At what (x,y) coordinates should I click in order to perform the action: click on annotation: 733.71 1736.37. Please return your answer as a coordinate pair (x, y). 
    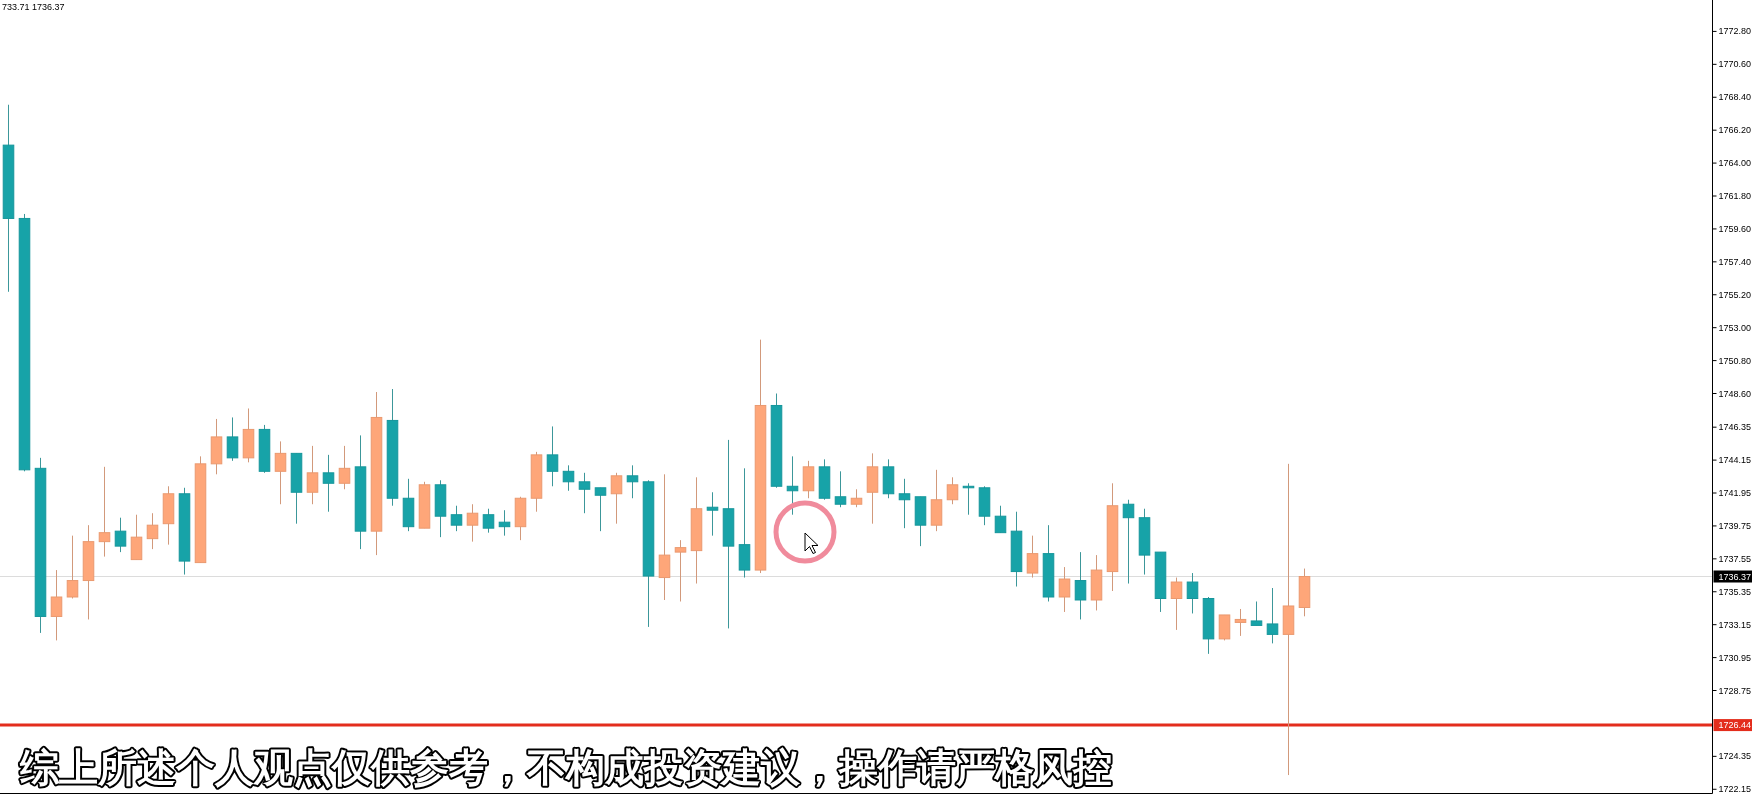
    Looking at the image, I should click on (33, 6).